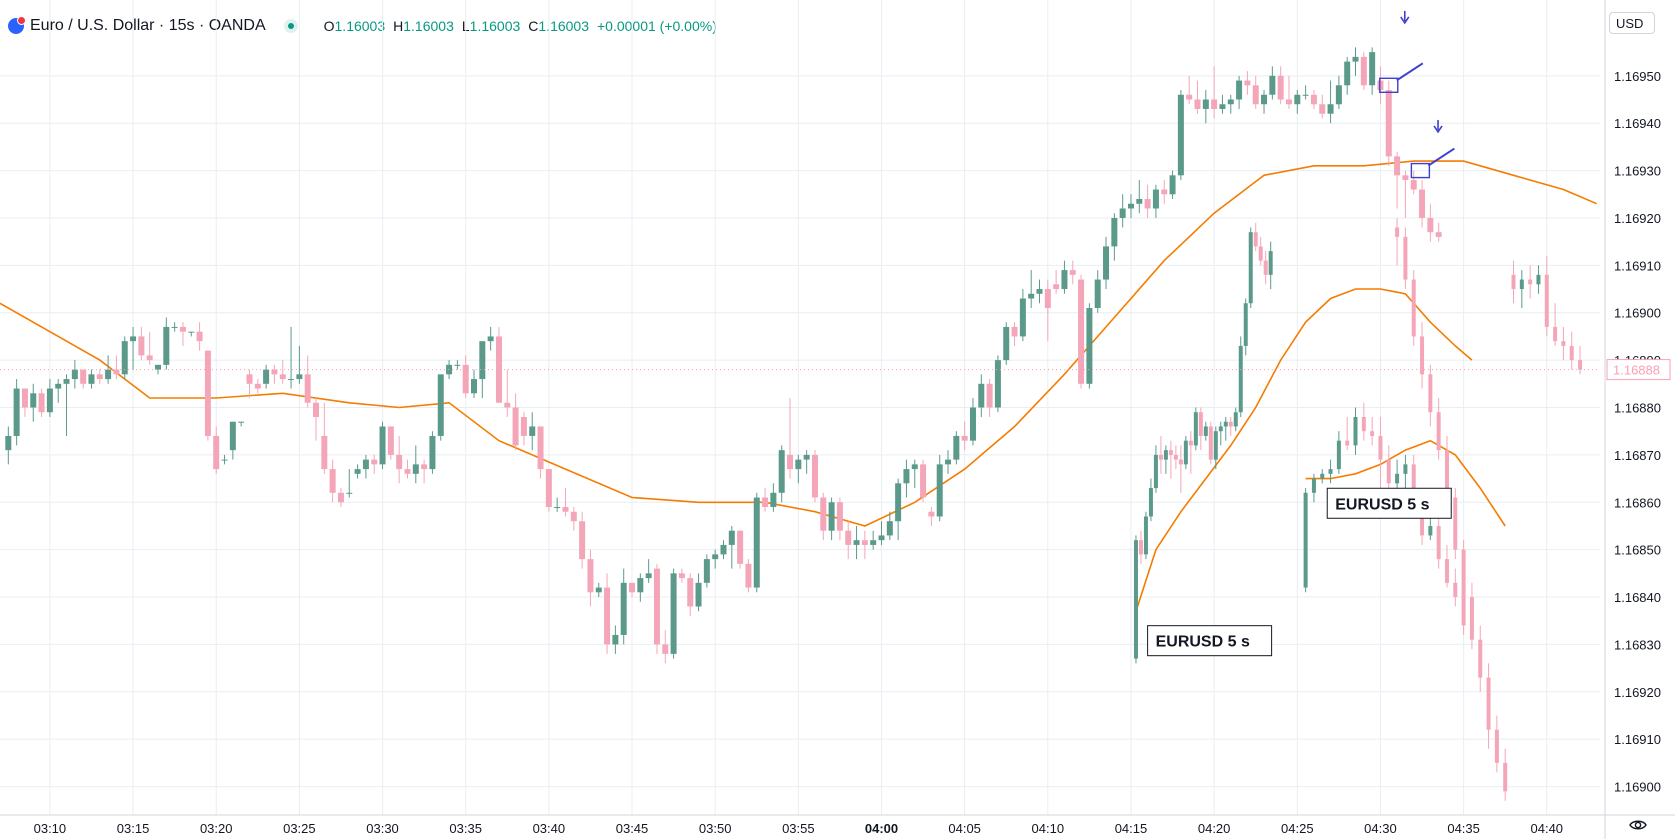  I want to click on time-tick-label: 04:10, so click(1048, 828).